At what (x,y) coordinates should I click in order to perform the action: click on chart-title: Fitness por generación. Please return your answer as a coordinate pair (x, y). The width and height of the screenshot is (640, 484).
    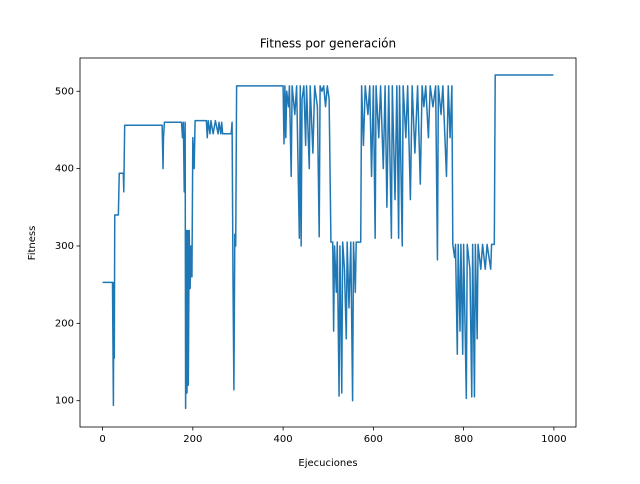
    Looking at the image, I should click on (328, 44).